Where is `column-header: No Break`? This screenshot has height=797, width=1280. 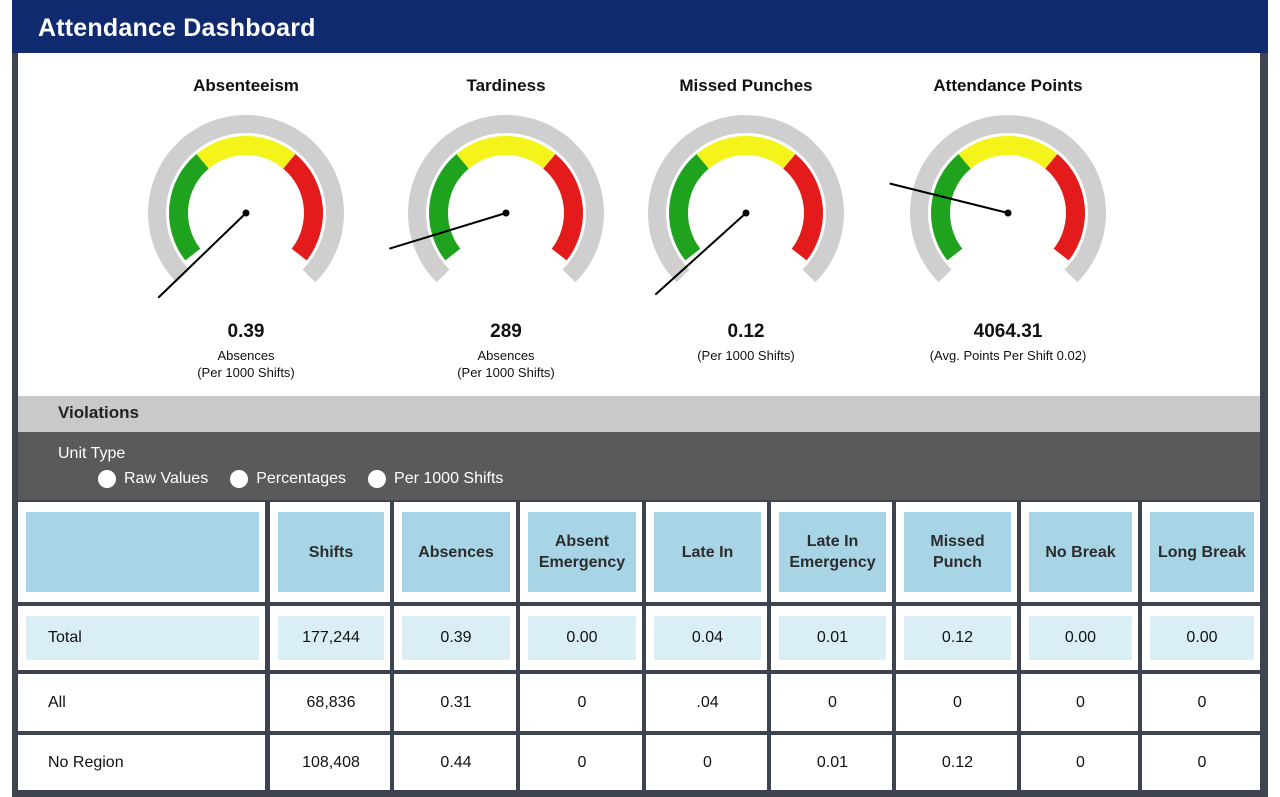
column-header: No Break is located at coordinates (1080, 552).